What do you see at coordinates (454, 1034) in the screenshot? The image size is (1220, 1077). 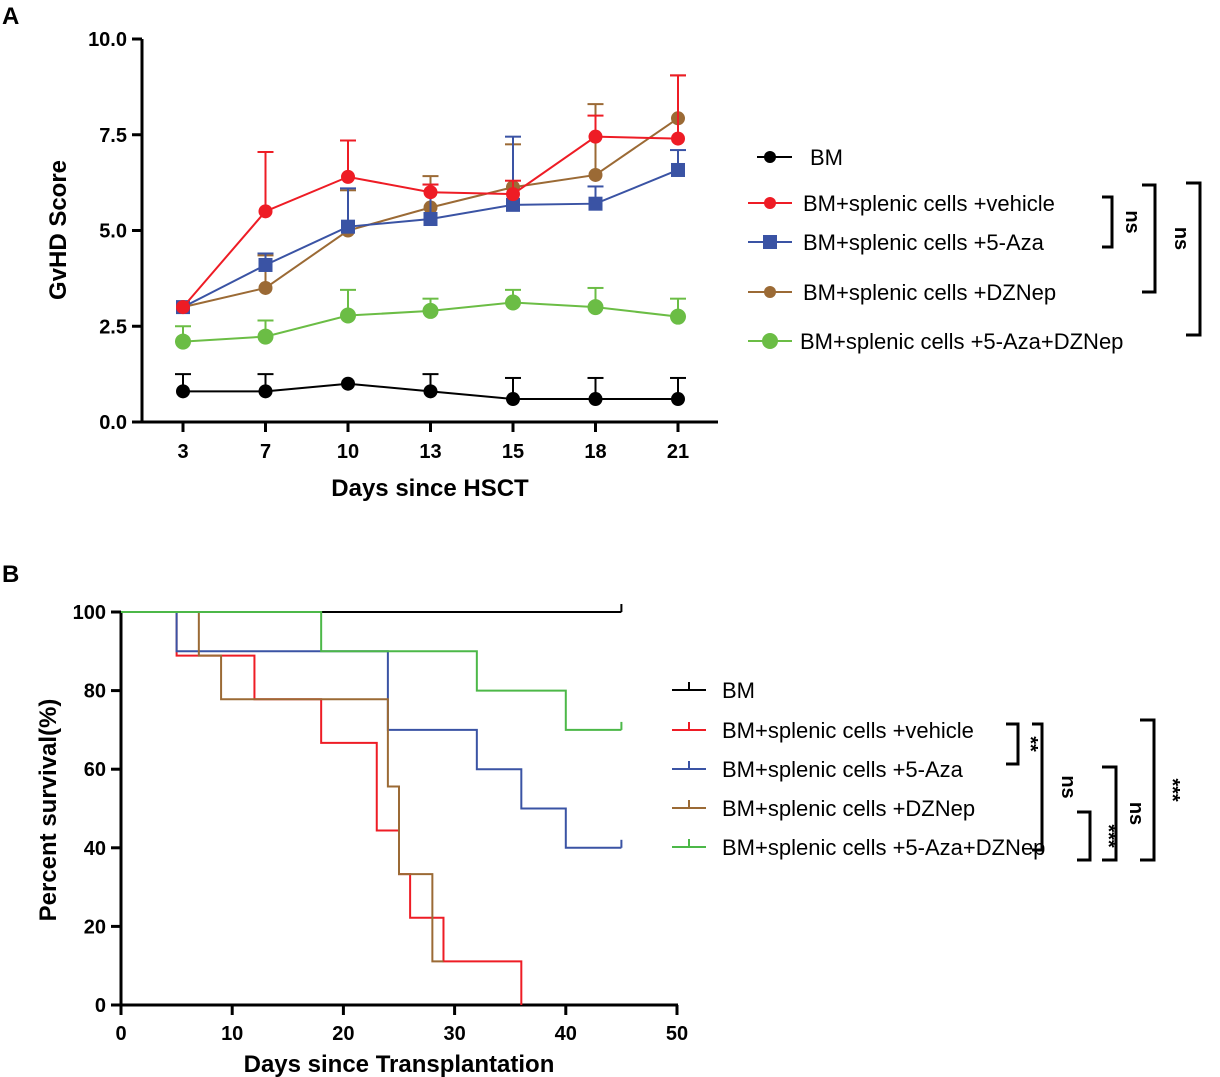 I see `x-tick-label: 30` at bounding box center [454, 1034].